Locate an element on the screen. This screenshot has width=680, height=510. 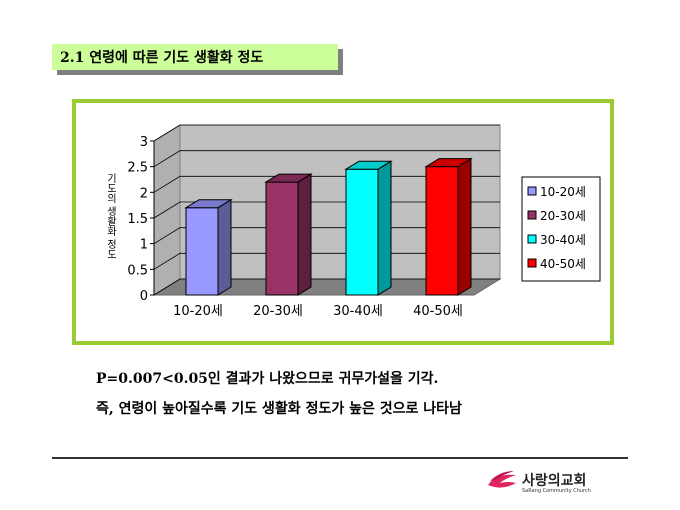
chart-legend: 10-20세 20-30세 30-40세 40-50세 is located at coordinates (561, 229).